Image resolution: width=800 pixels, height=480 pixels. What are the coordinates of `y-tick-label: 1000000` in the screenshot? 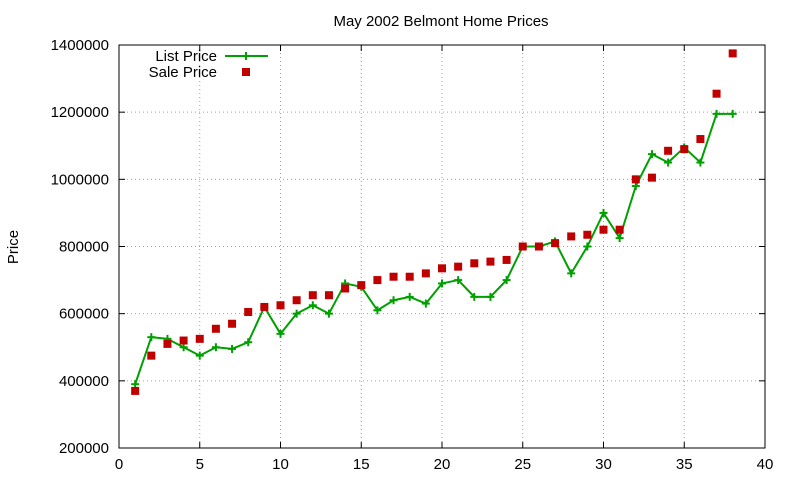 It's located at (80, 179).